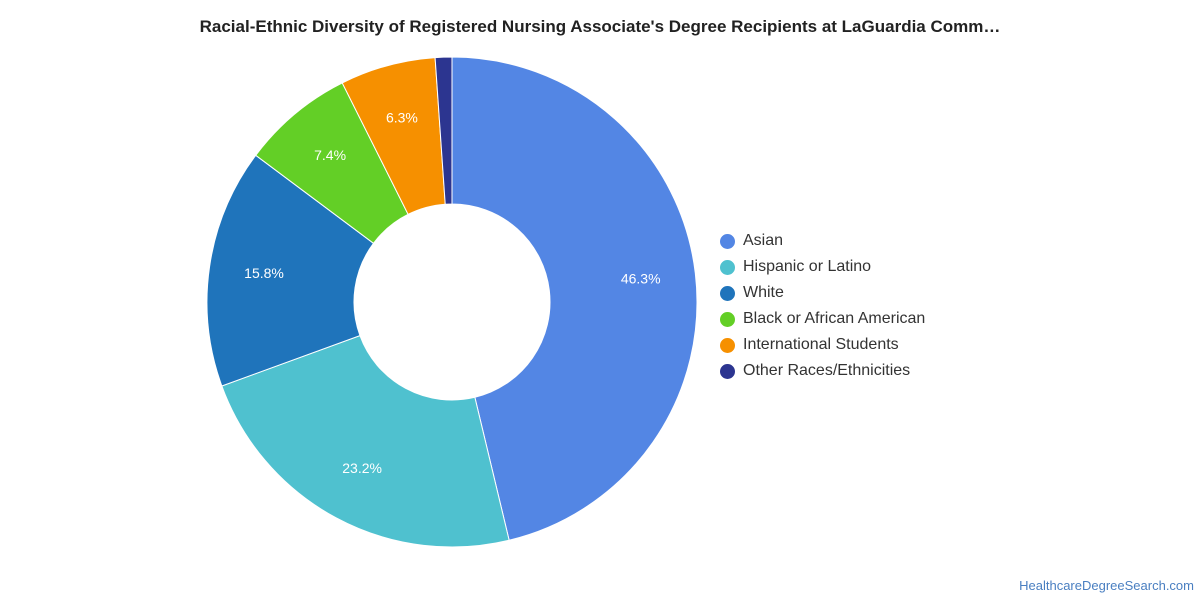  I want to click on legend-item-white: White, so click(822, 293).